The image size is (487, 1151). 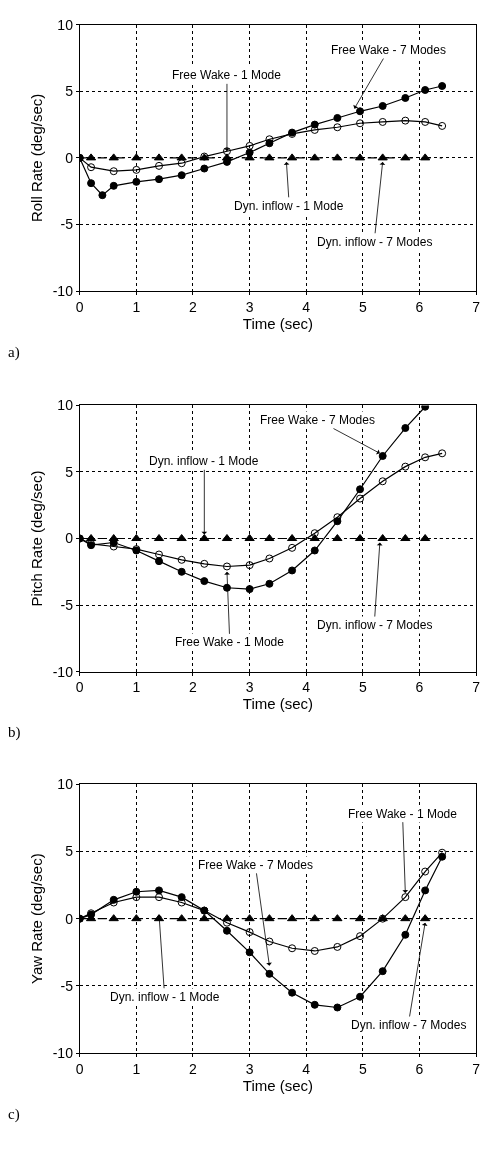 What do you see at coordinates (36, 538) in the screenshot?
I see `y-axis-title: Pitch Rate (deg/sec)` at bounding box center [36, 538].